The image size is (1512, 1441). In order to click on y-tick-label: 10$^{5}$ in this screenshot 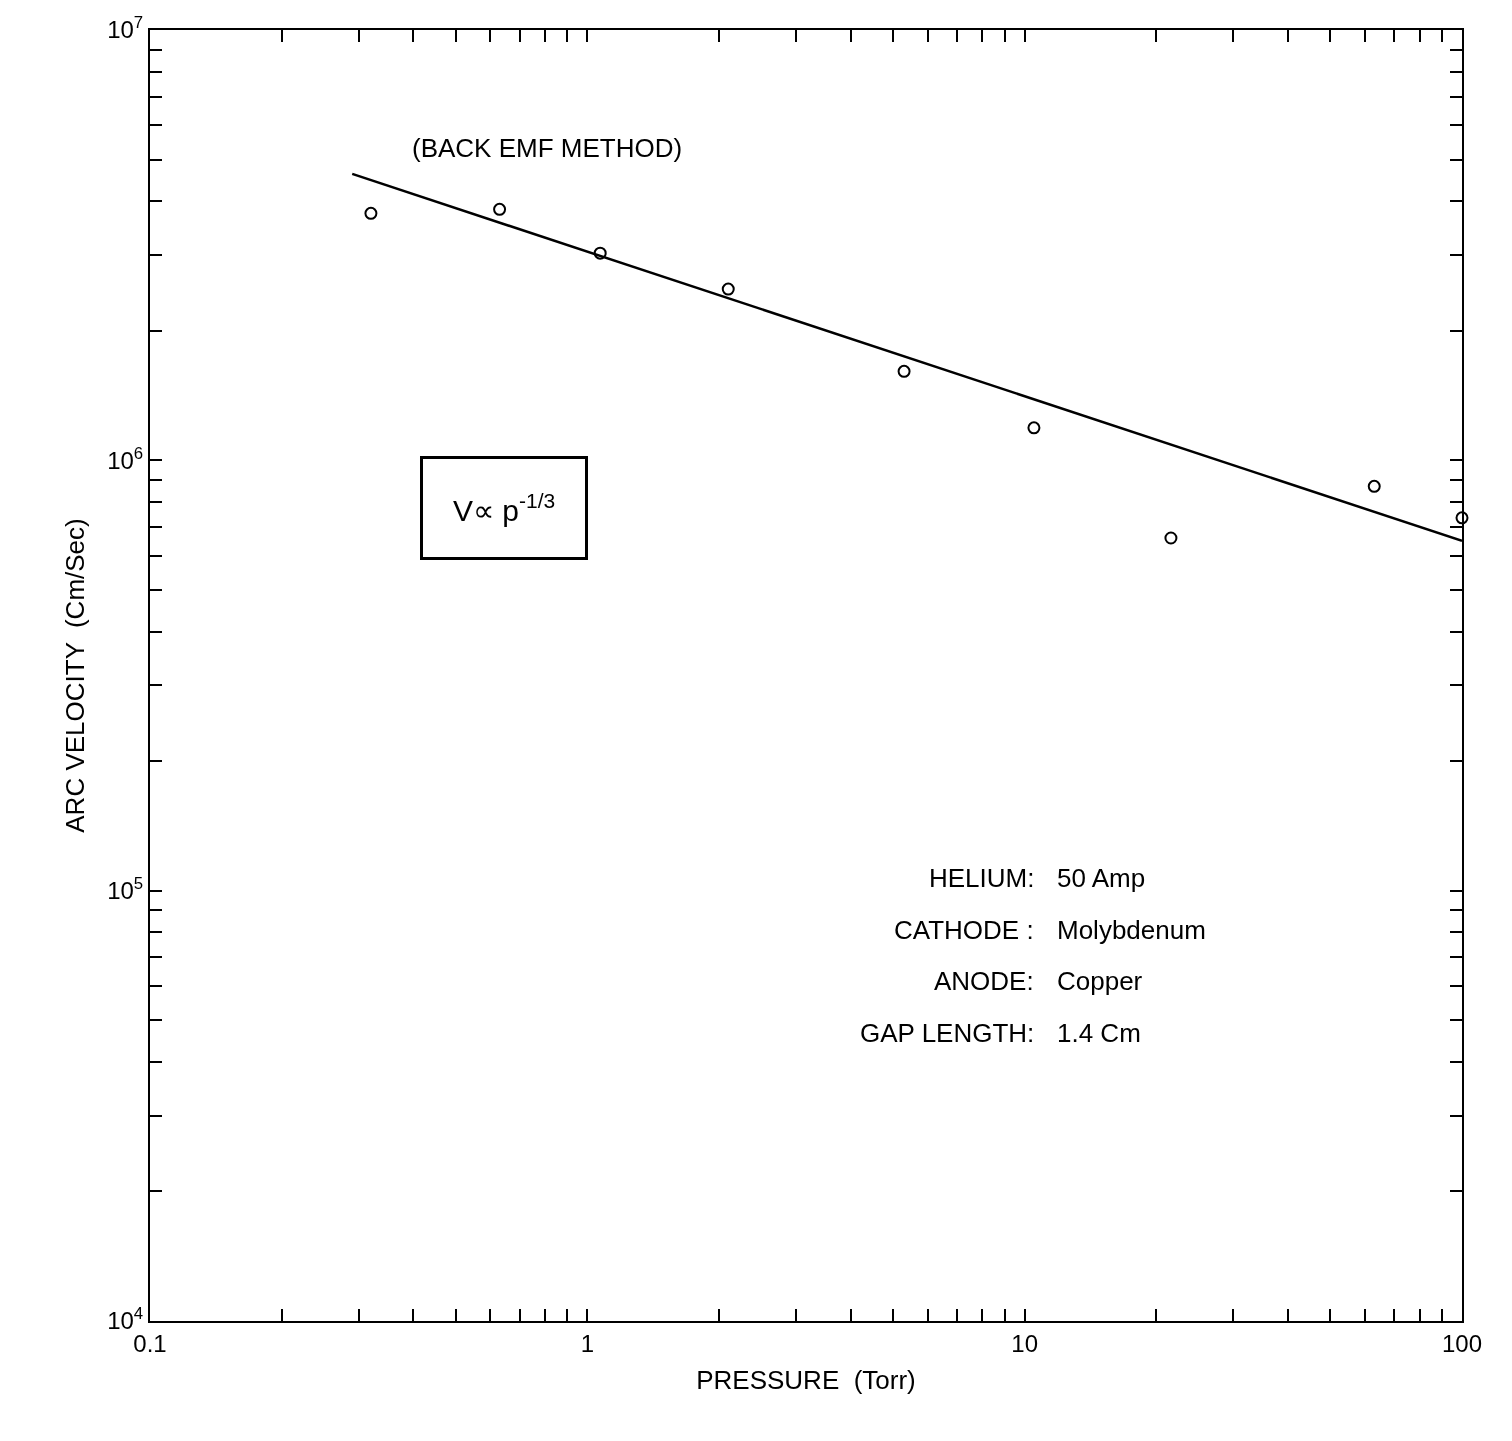, I will do `click(125, 889)`.